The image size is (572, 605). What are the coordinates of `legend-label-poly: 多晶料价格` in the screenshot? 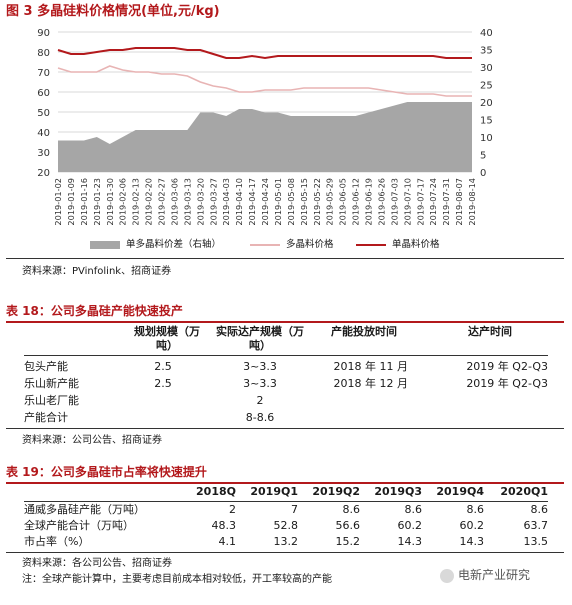 It's located at (310, 244).